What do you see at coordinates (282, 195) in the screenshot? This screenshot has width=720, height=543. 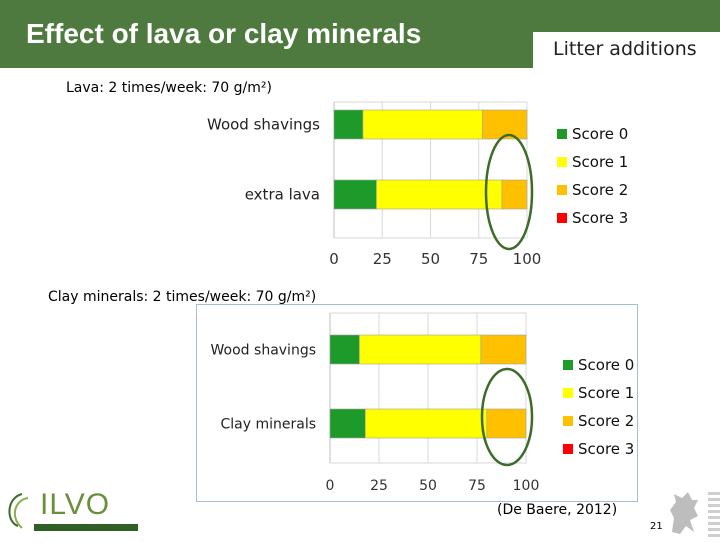 I see `category-label: extra lava` at bounding box center [282, 195].